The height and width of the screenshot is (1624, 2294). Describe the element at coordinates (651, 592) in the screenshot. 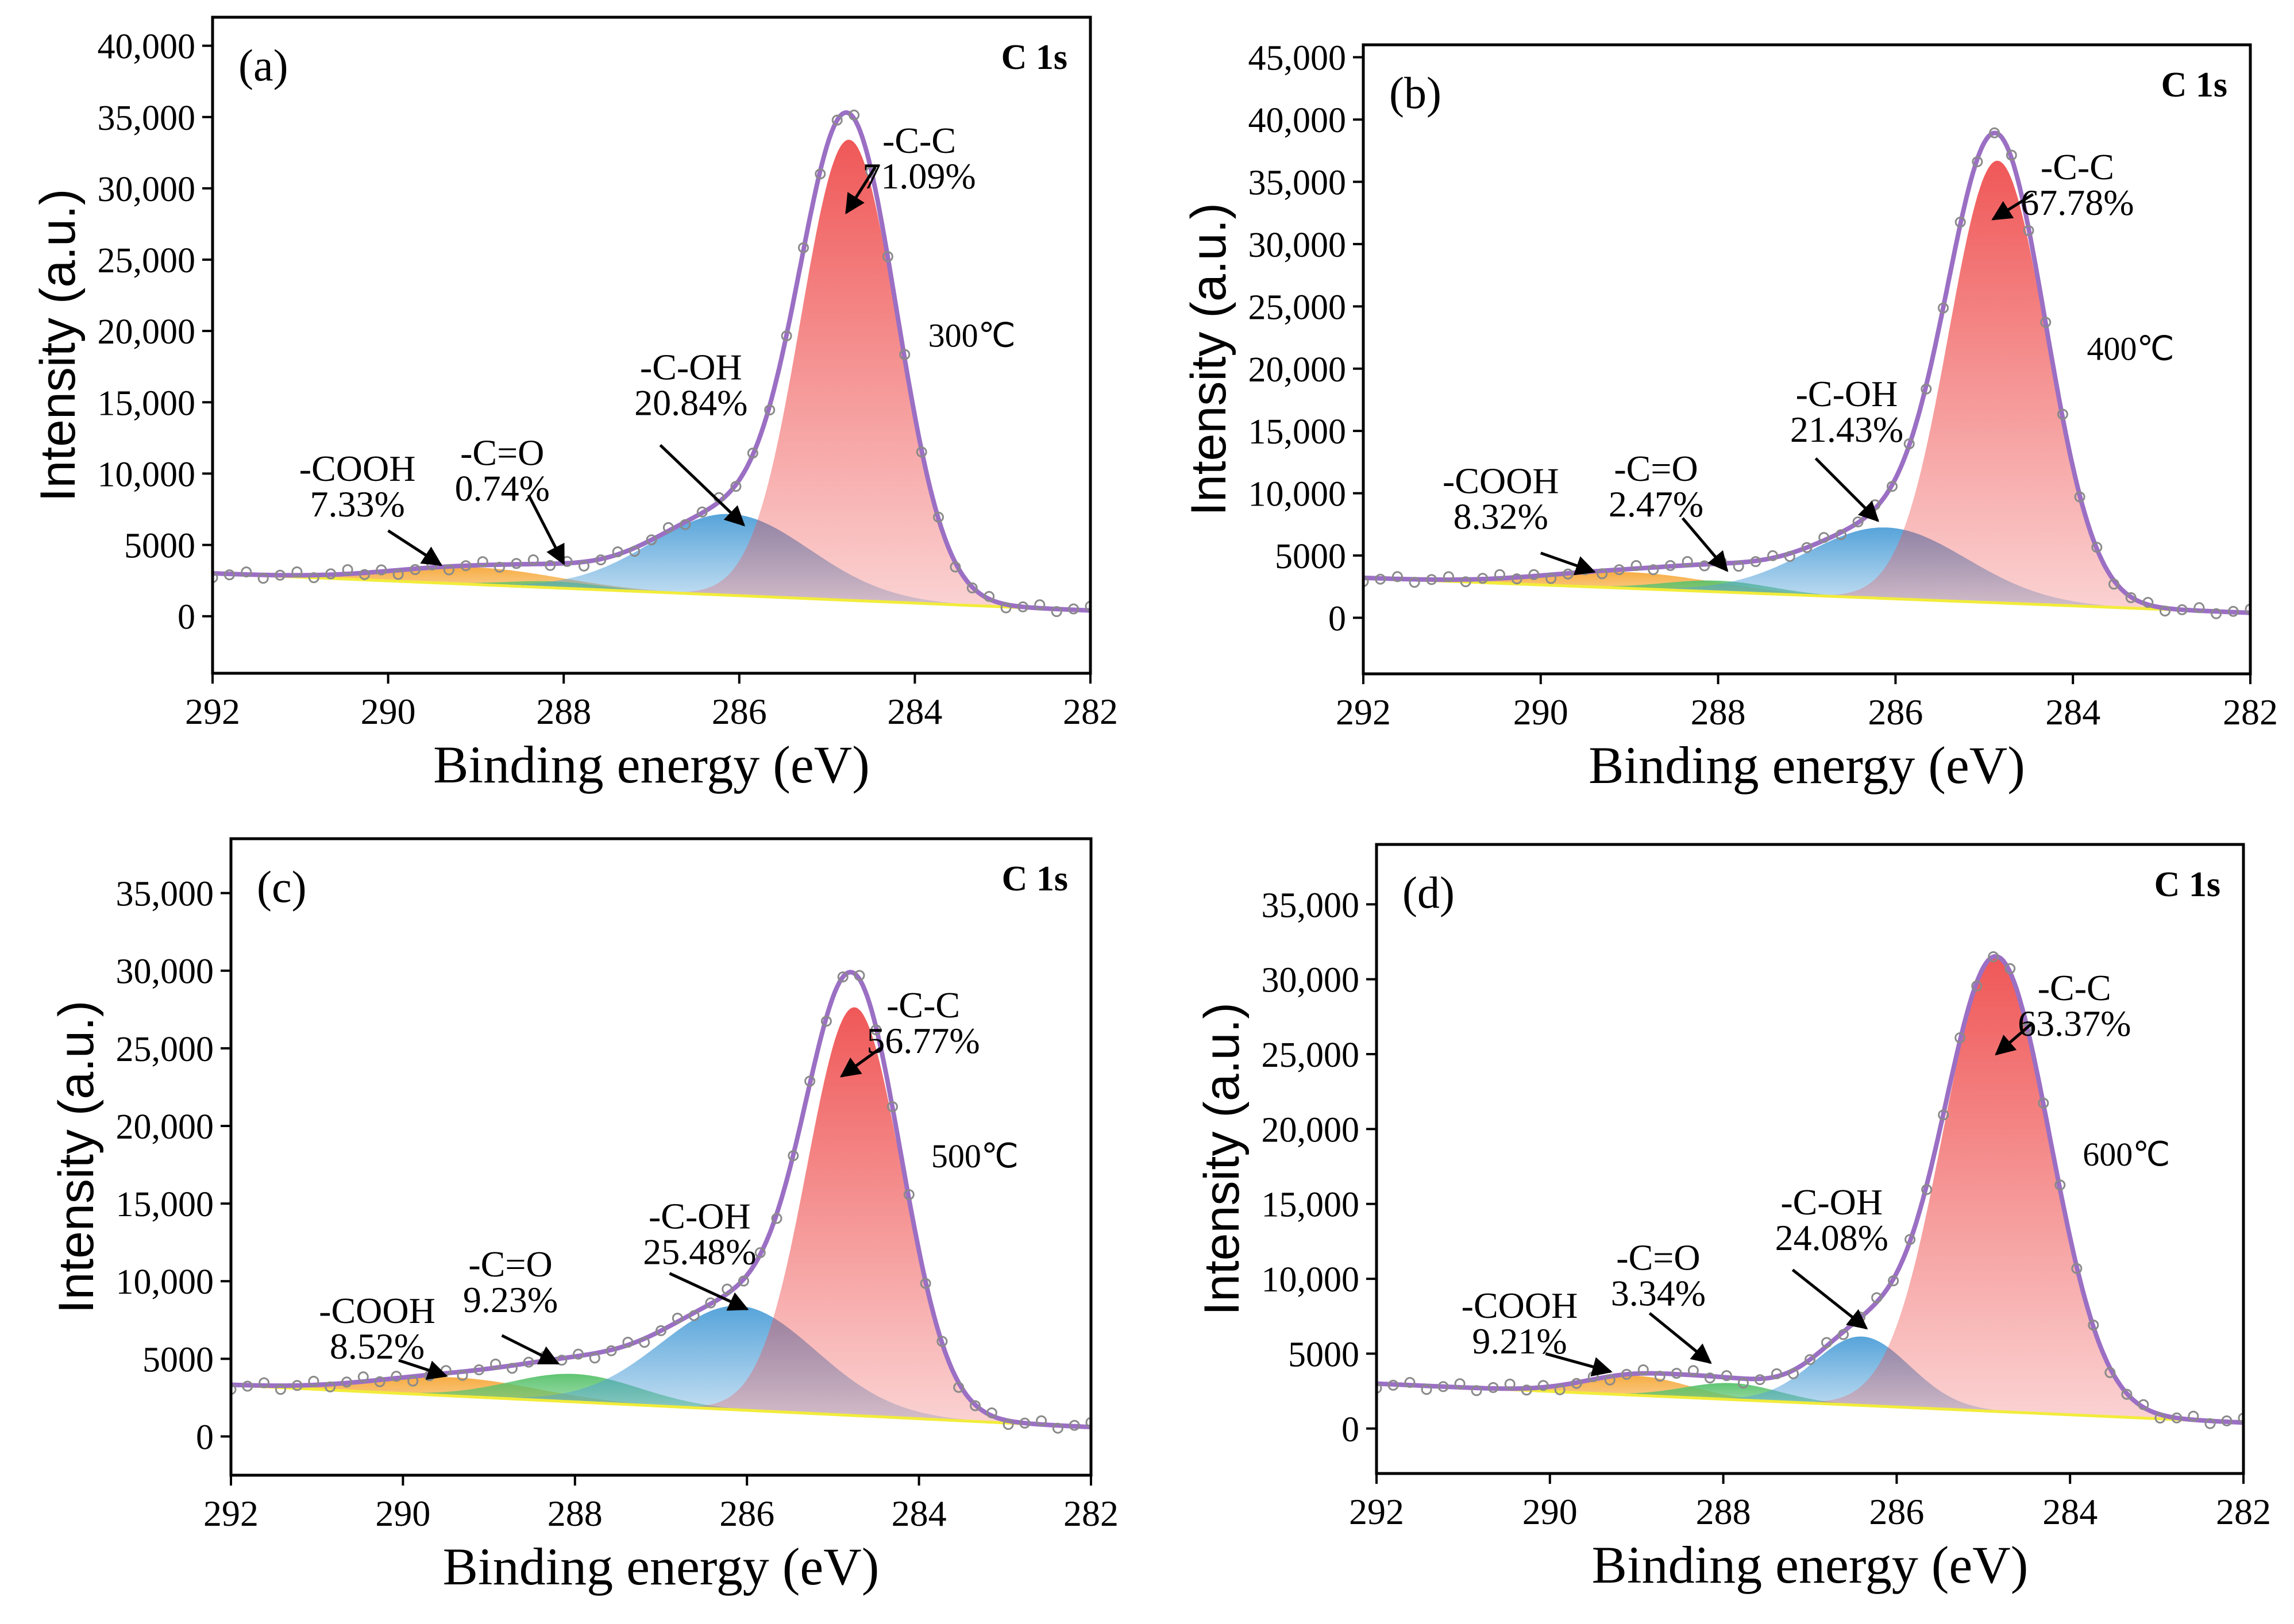

I see `baseline-line` at that location.